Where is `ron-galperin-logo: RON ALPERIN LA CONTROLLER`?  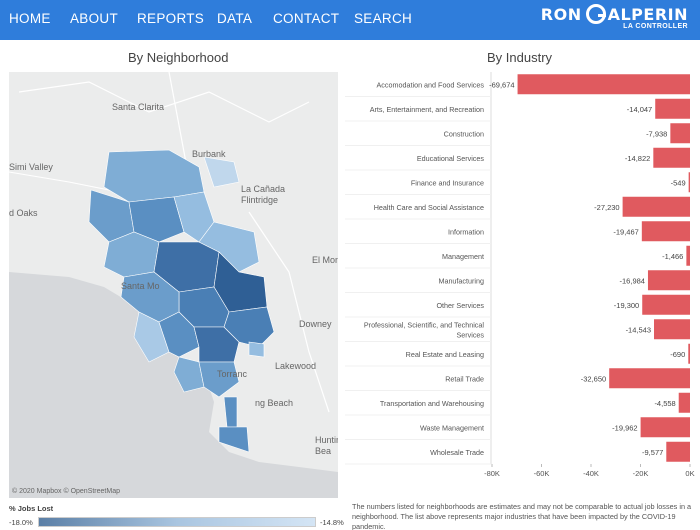
ron-galperin-logo: RON ALPERIN LA CONTROLLER is located at coordinates (614, 17).